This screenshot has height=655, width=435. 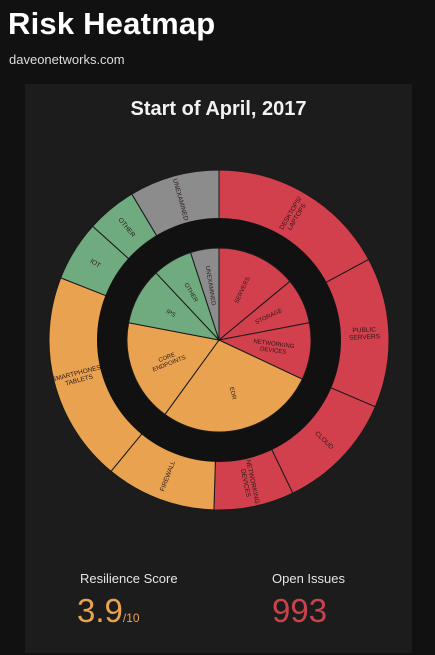 What do you see at coordinates (204, 294) in the screenshot?
I see `inner-segment-unexamined` at bounding box center [204, 294].